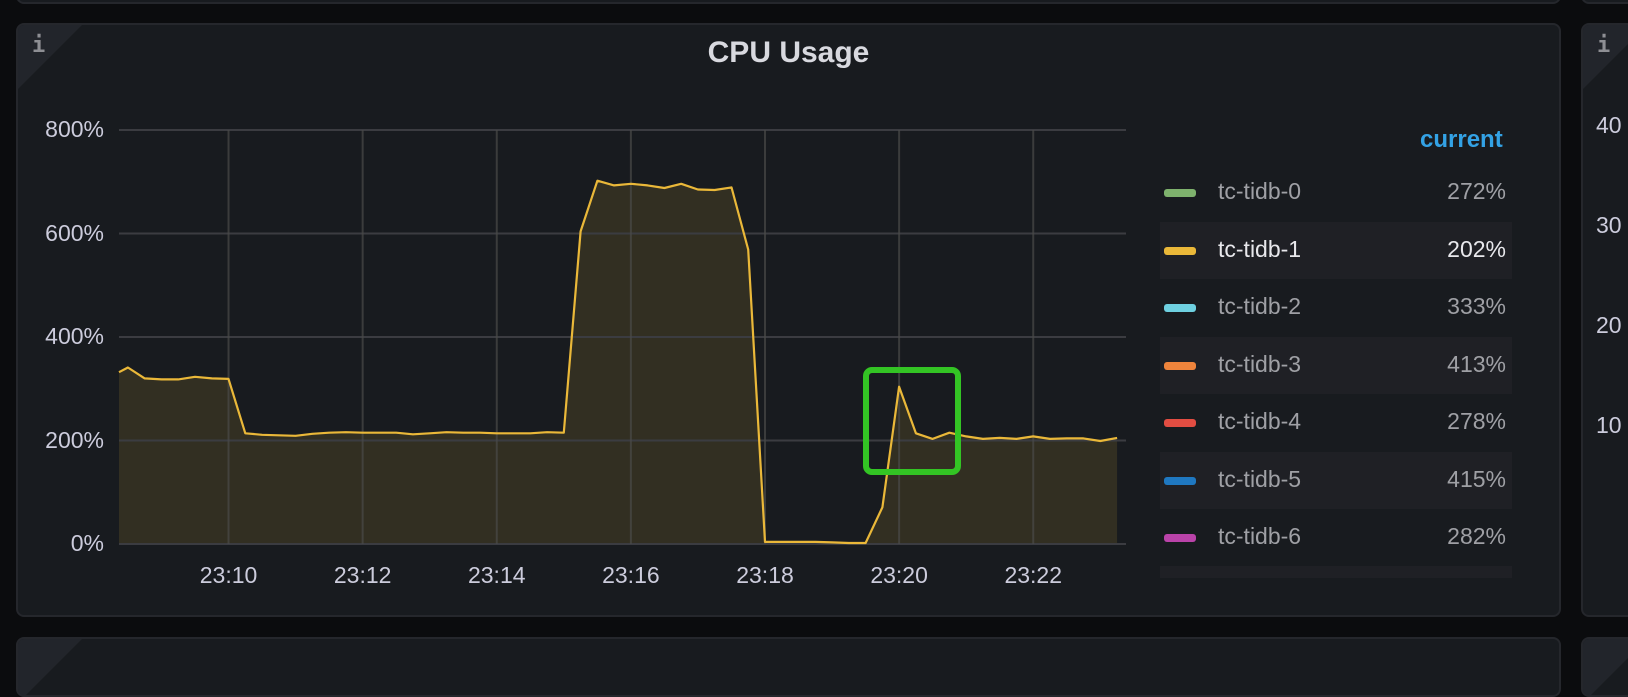 This screenshot has height=697, width=1628. What do you see at coordinates (87, 543) in the screenshot?
I see `y-tick-label: 0%` at bounding box center [87, 543].